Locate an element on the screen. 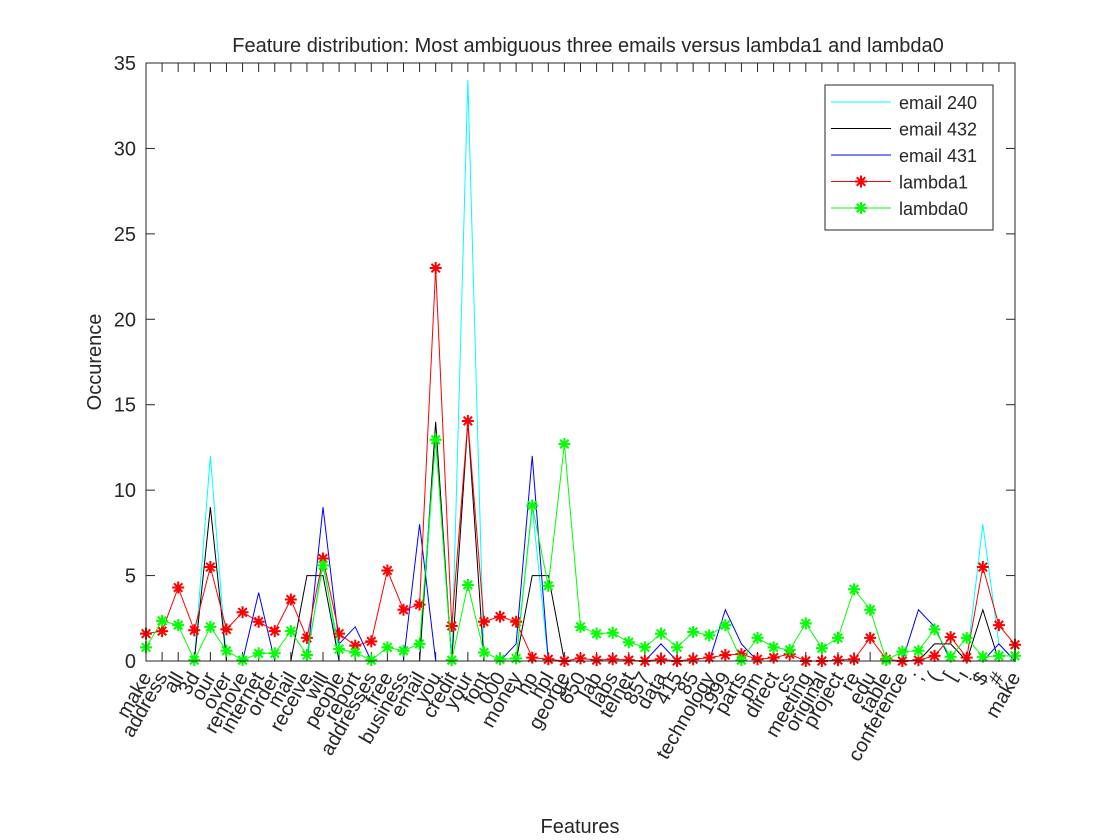 The width and height of the screenshot is (1120, 840). legend-box is located at coordinates (909, 157).